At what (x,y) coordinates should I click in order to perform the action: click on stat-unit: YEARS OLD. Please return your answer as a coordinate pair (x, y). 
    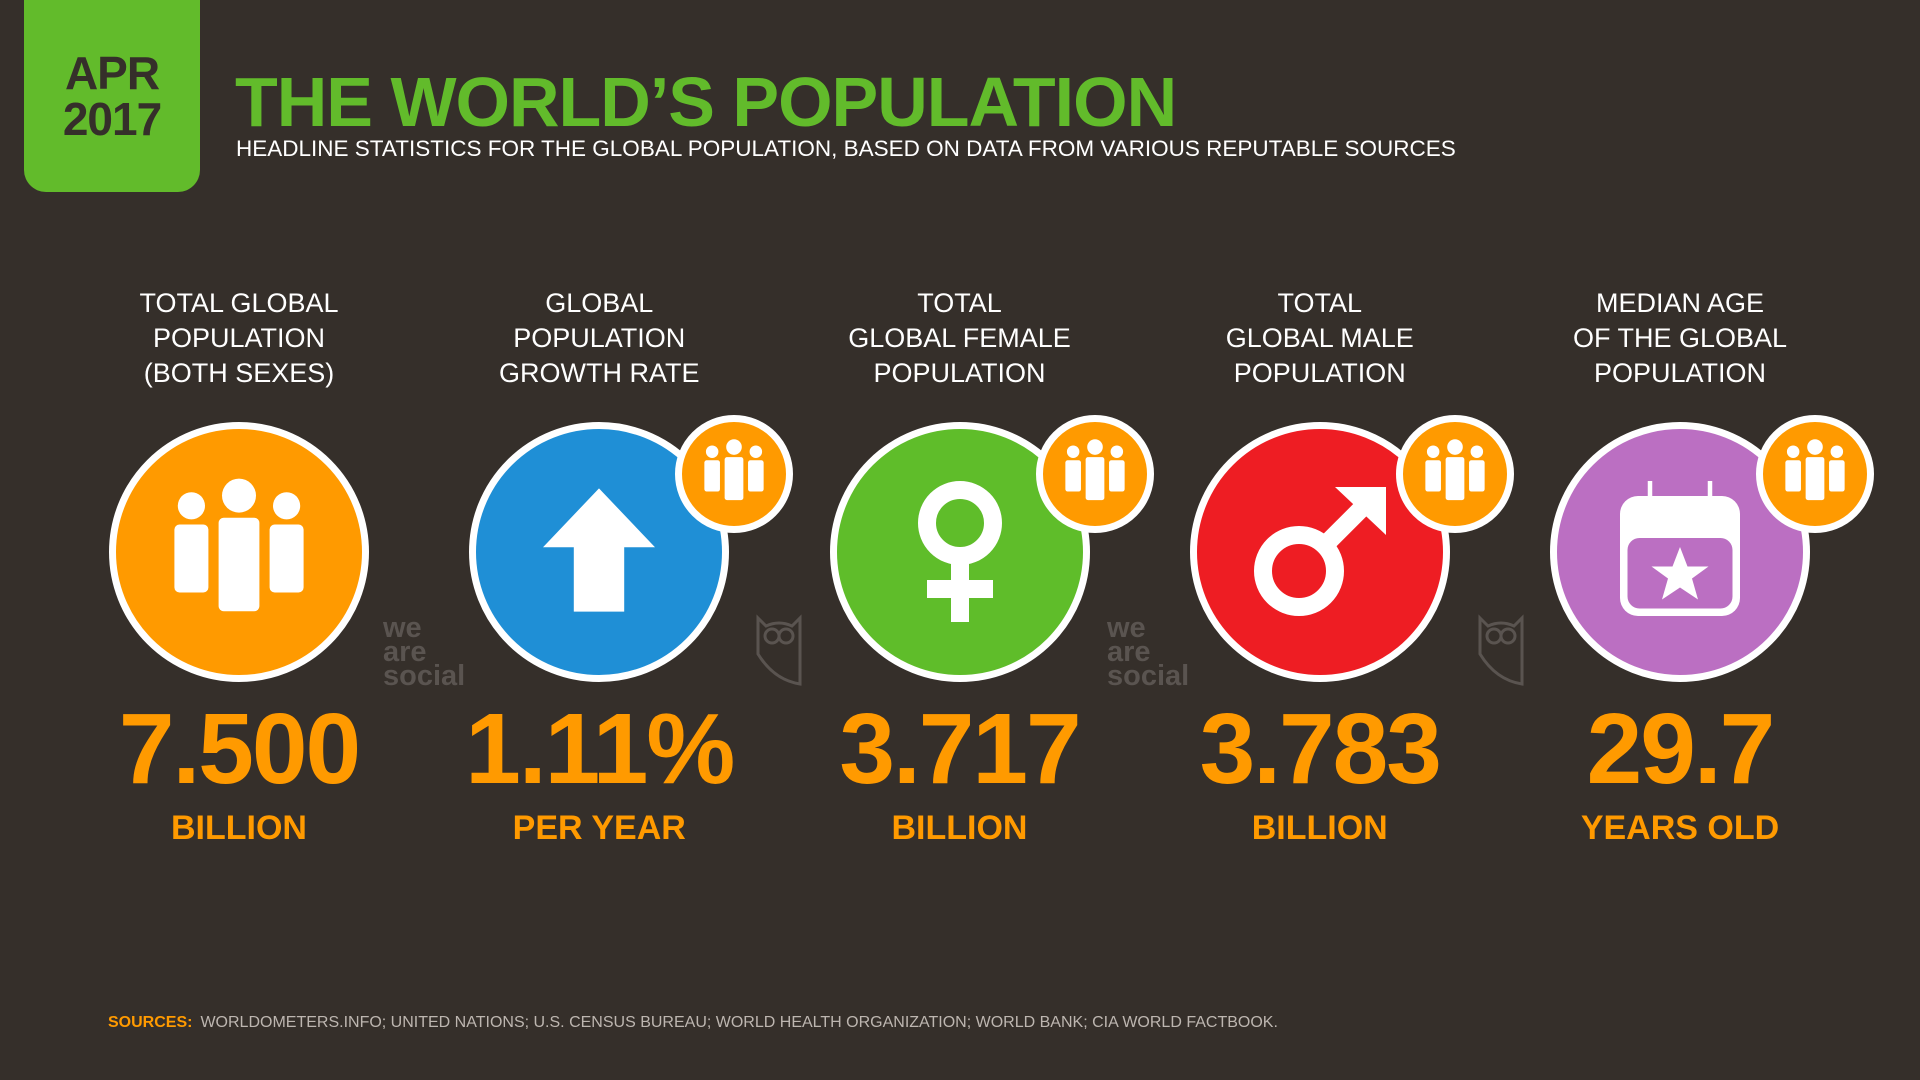
    Looking at the image, I should click on (1680, 828).